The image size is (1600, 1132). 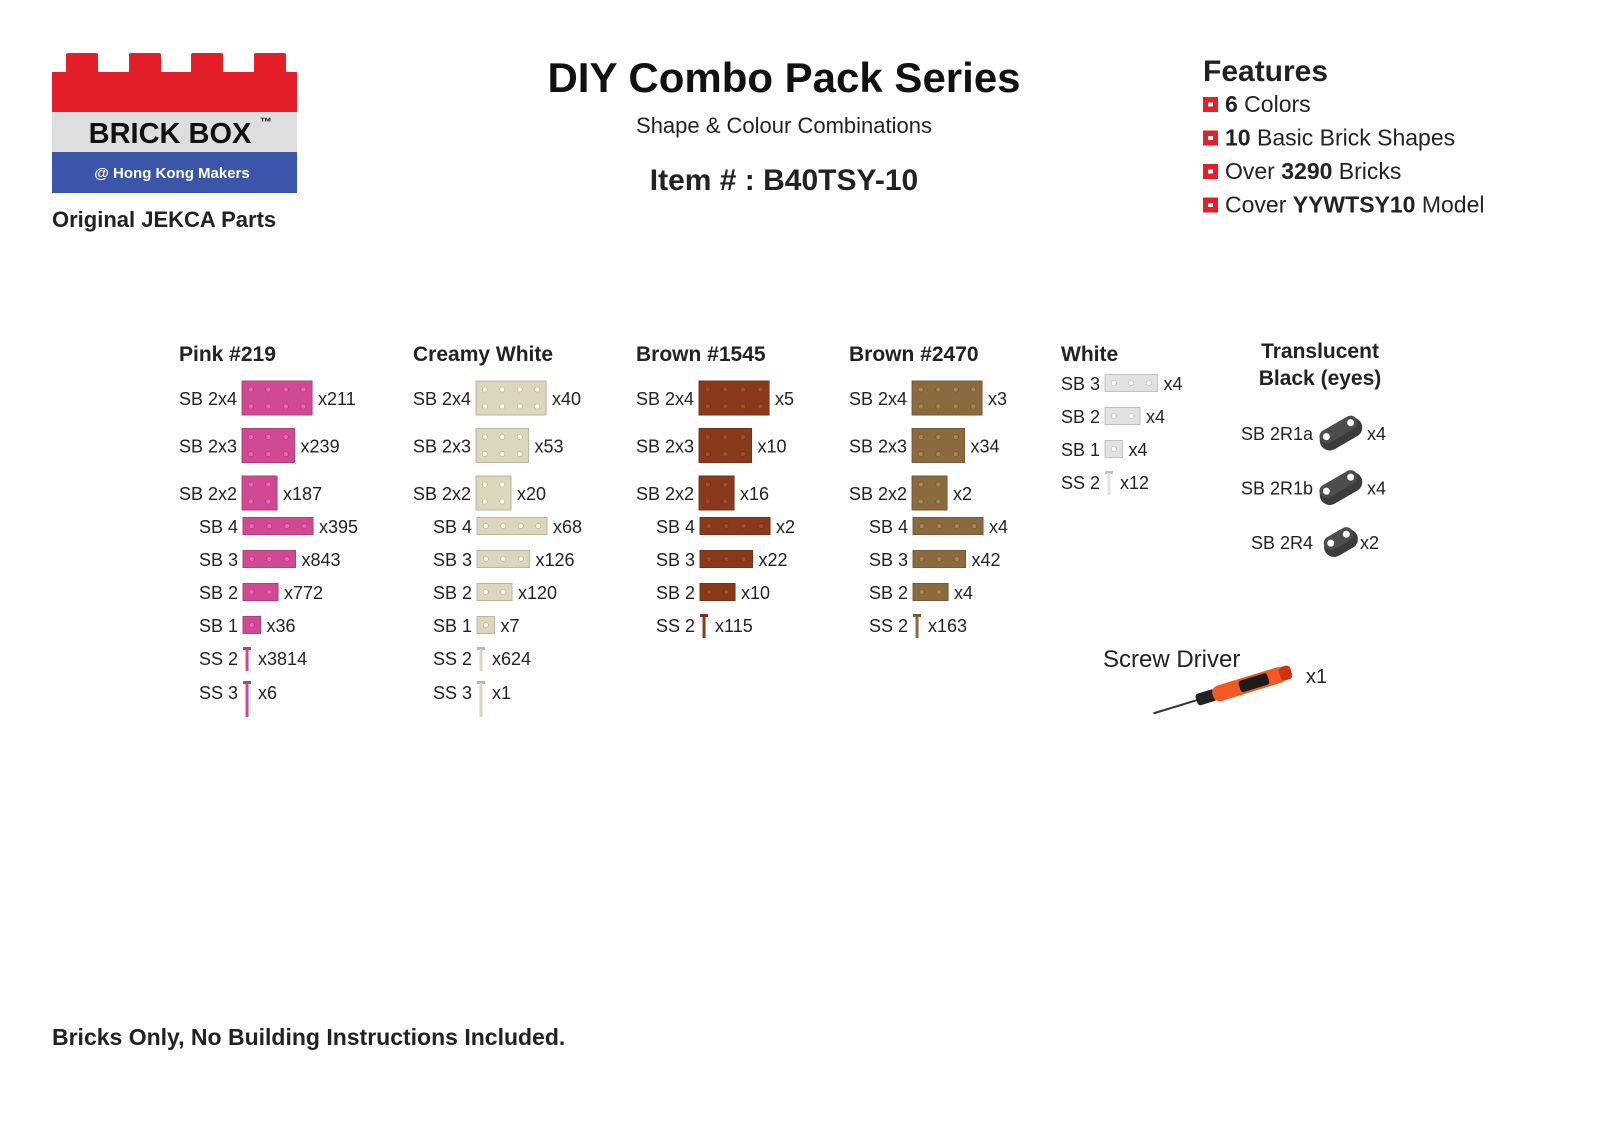 What do you see at coordinates (914, 354) in the screenshot?
I see `group-name: Brown #2470` at bounding box center [914, 354].